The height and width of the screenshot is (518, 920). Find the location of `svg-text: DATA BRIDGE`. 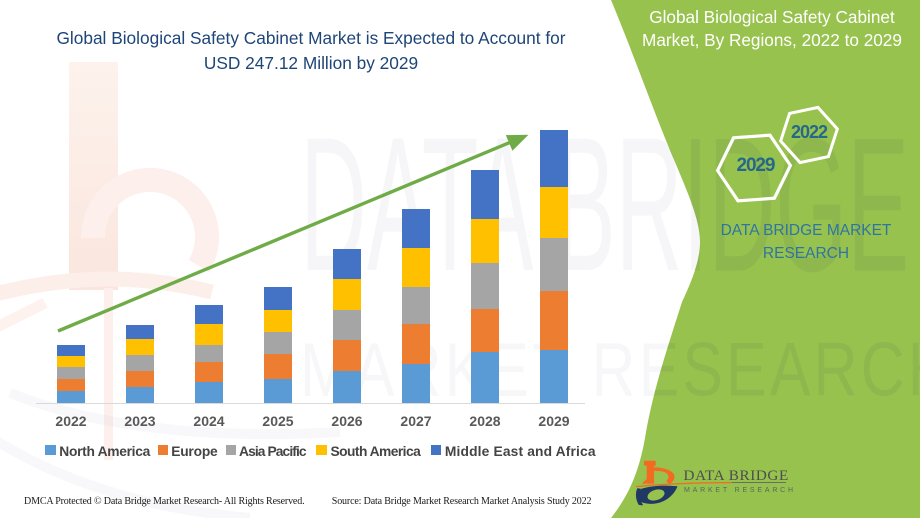

svg-text: DATA BRIDGE is located at coordinates (736, 475).